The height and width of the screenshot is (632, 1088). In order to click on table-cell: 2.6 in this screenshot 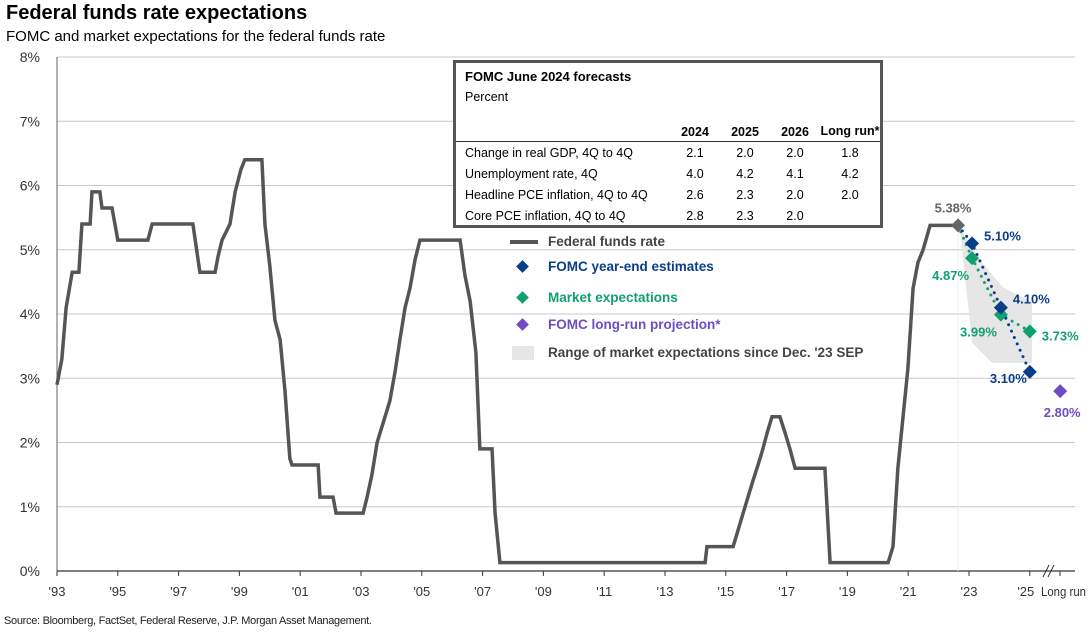, I will do `click(695, 194)`.